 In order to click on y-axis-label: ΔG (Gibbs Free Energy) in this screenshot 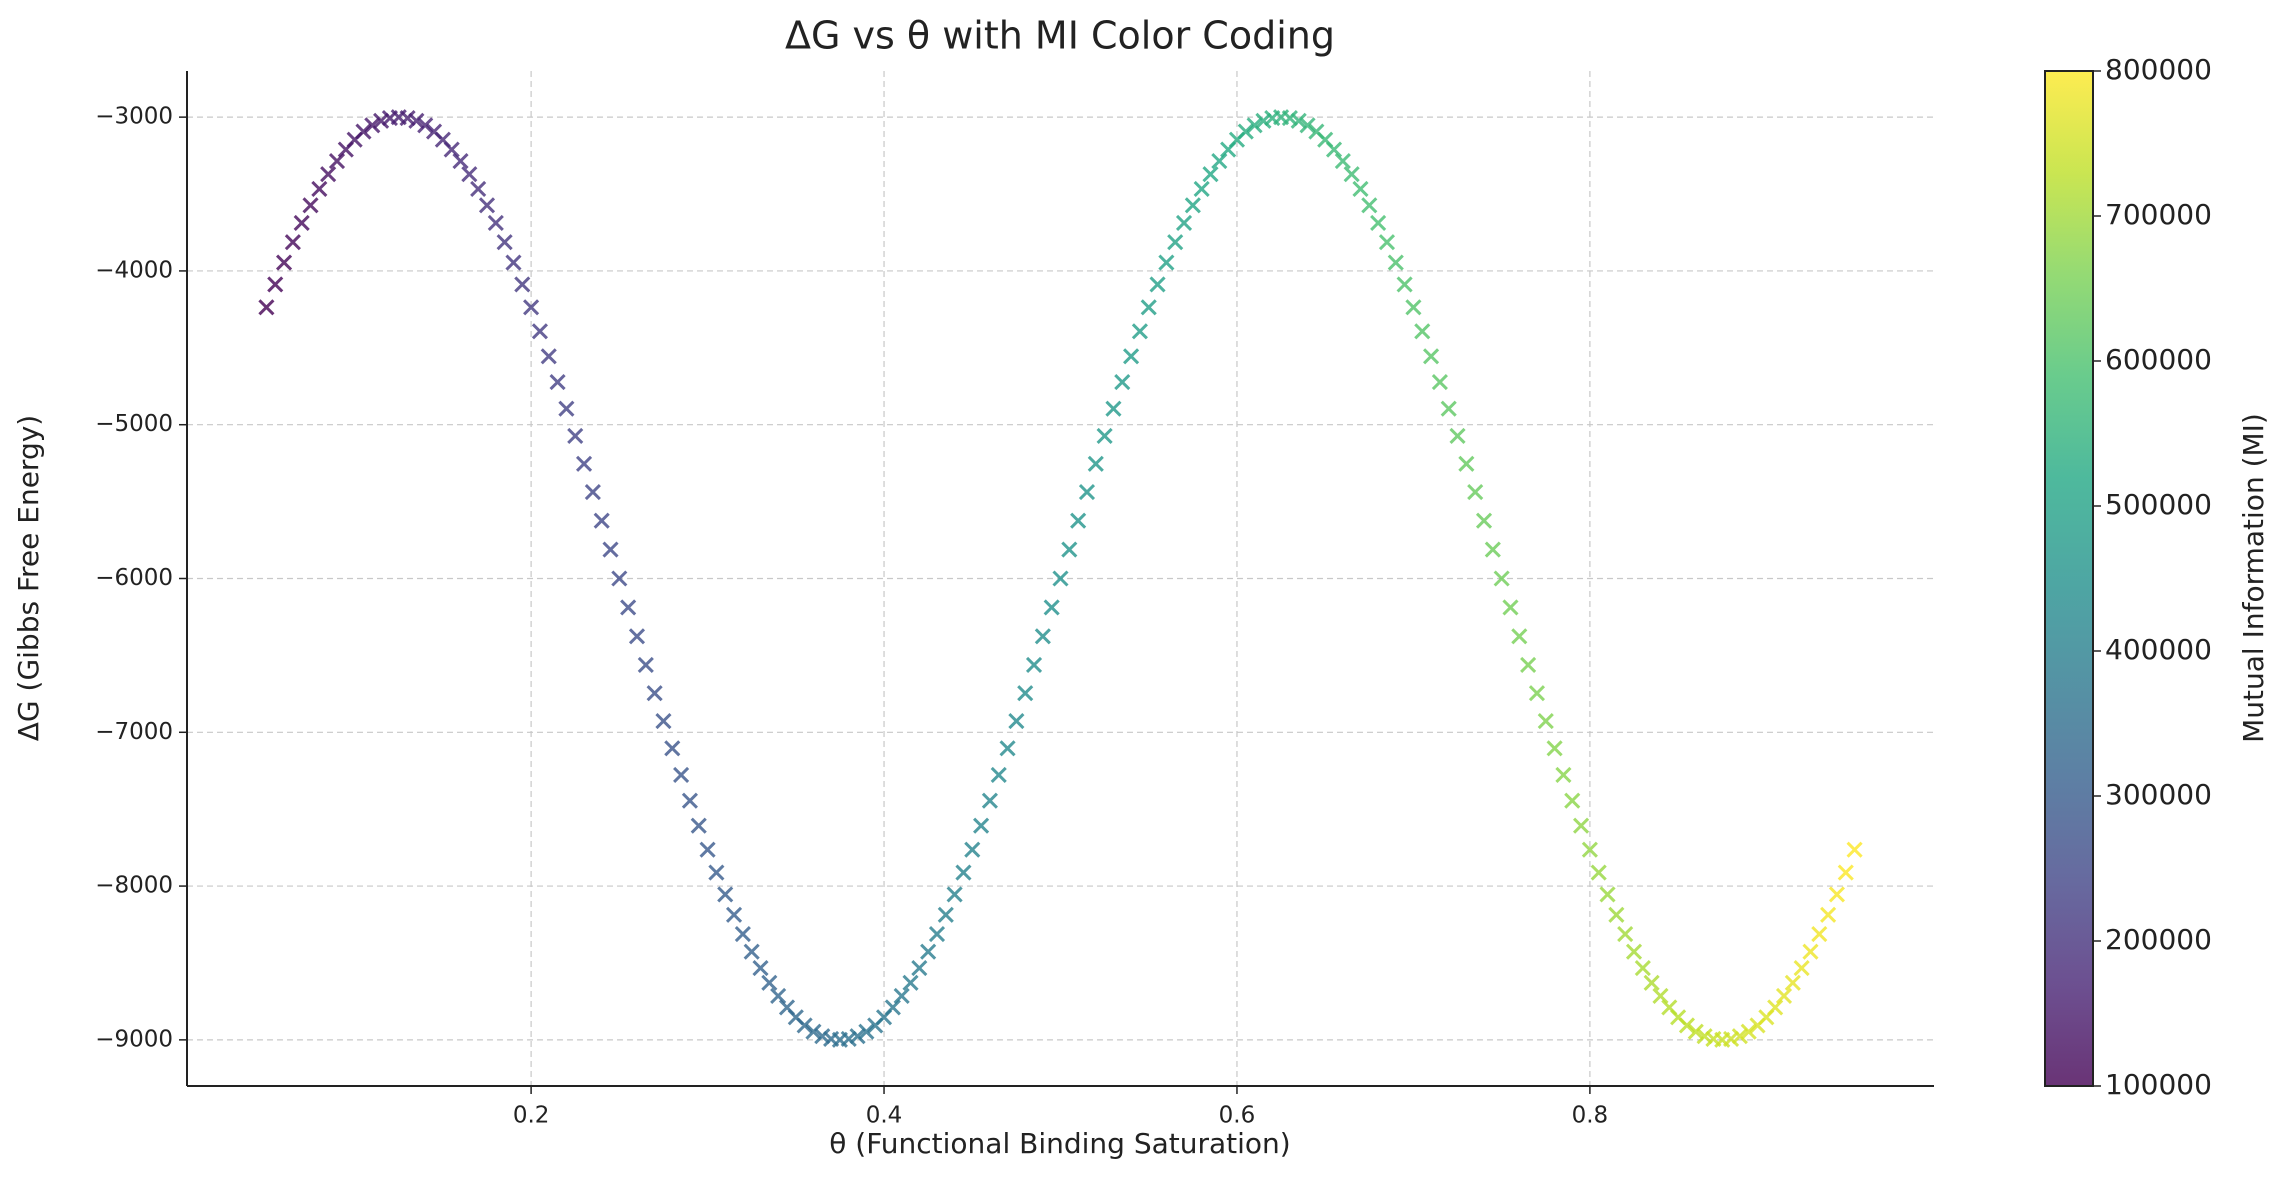, I will do `click(28, 578)`.